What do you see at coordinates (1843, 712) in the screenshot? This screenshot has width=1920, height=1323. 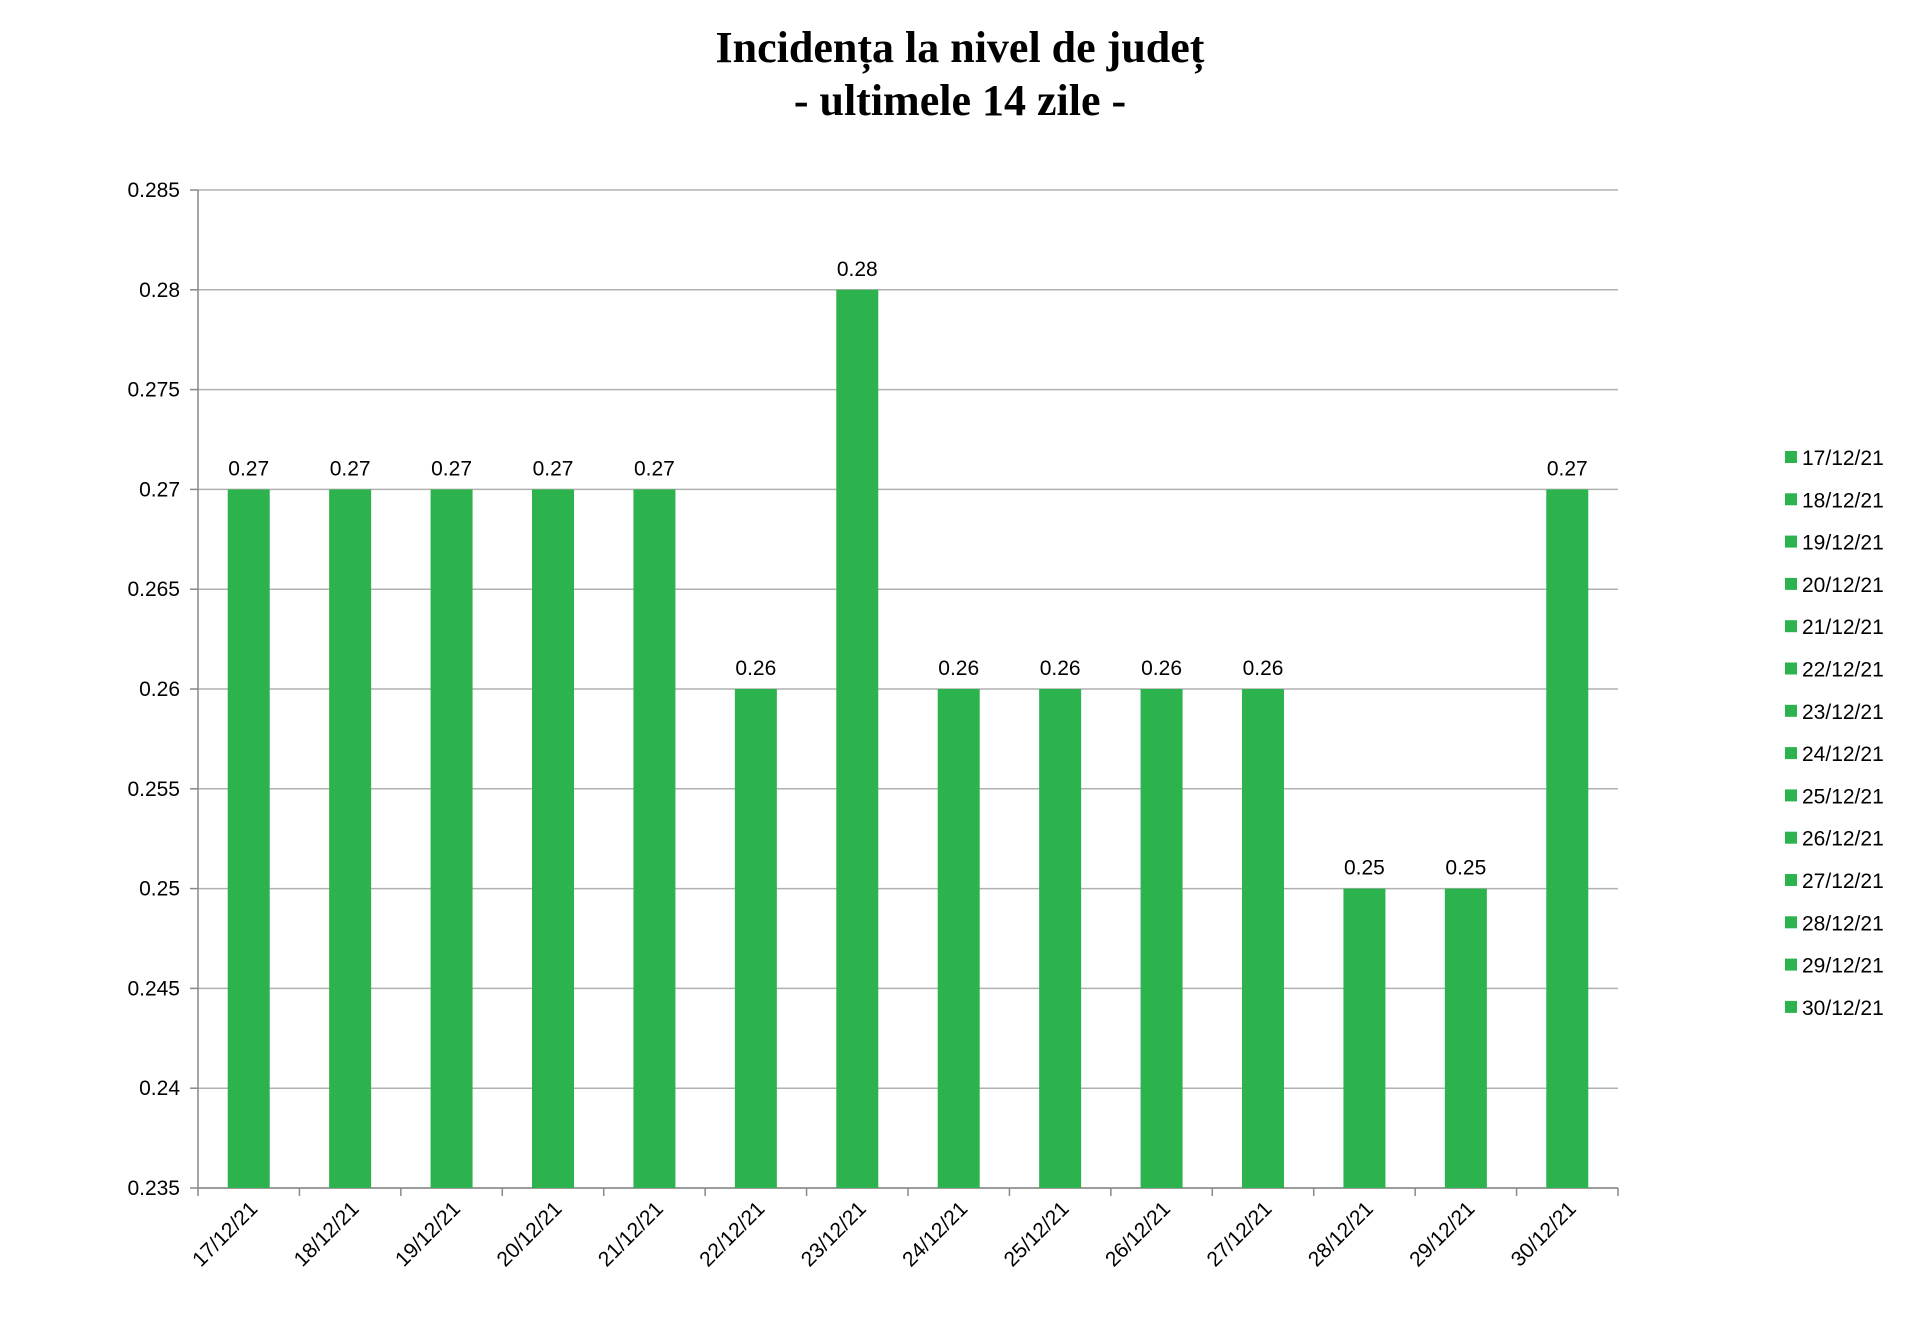 I see `legend-label: 23/12/21` at bounding box center [1843, 712].